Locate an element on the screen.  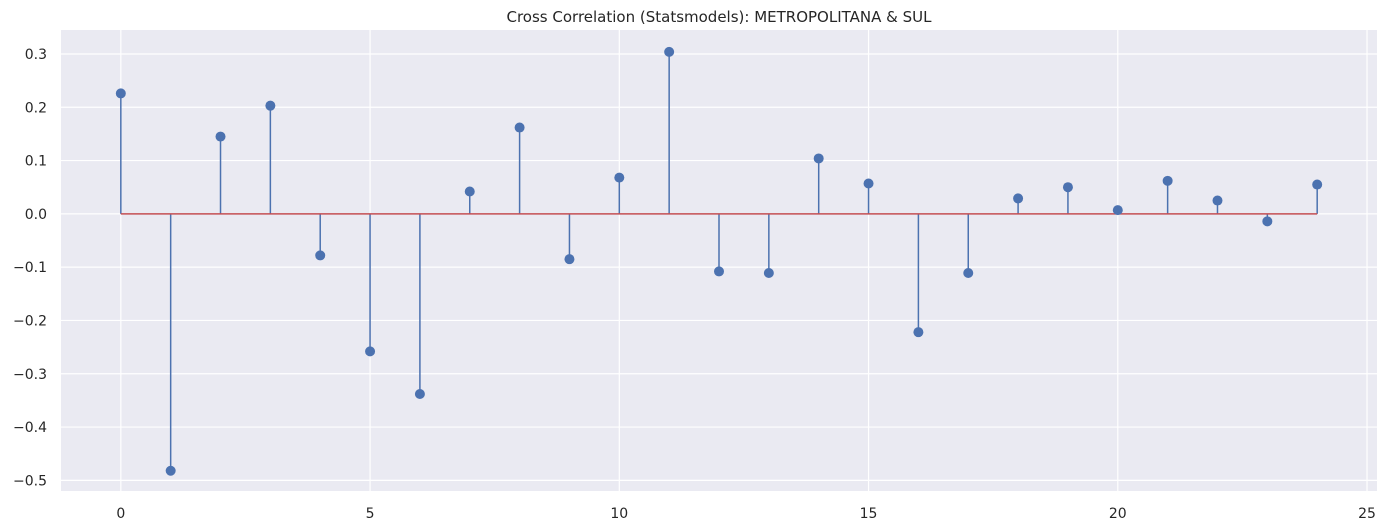
y-tick-label: −0.1 is located at coordinates (30, 268).